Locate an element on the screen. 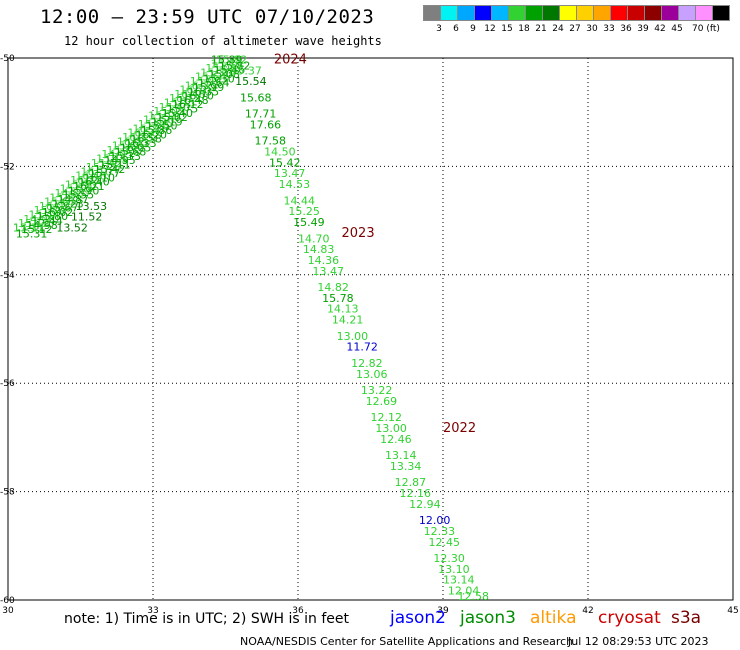 The height and width of the screenshot is (650, 740). wave-height-label: 14.13 is located at coordinates (343, 309).